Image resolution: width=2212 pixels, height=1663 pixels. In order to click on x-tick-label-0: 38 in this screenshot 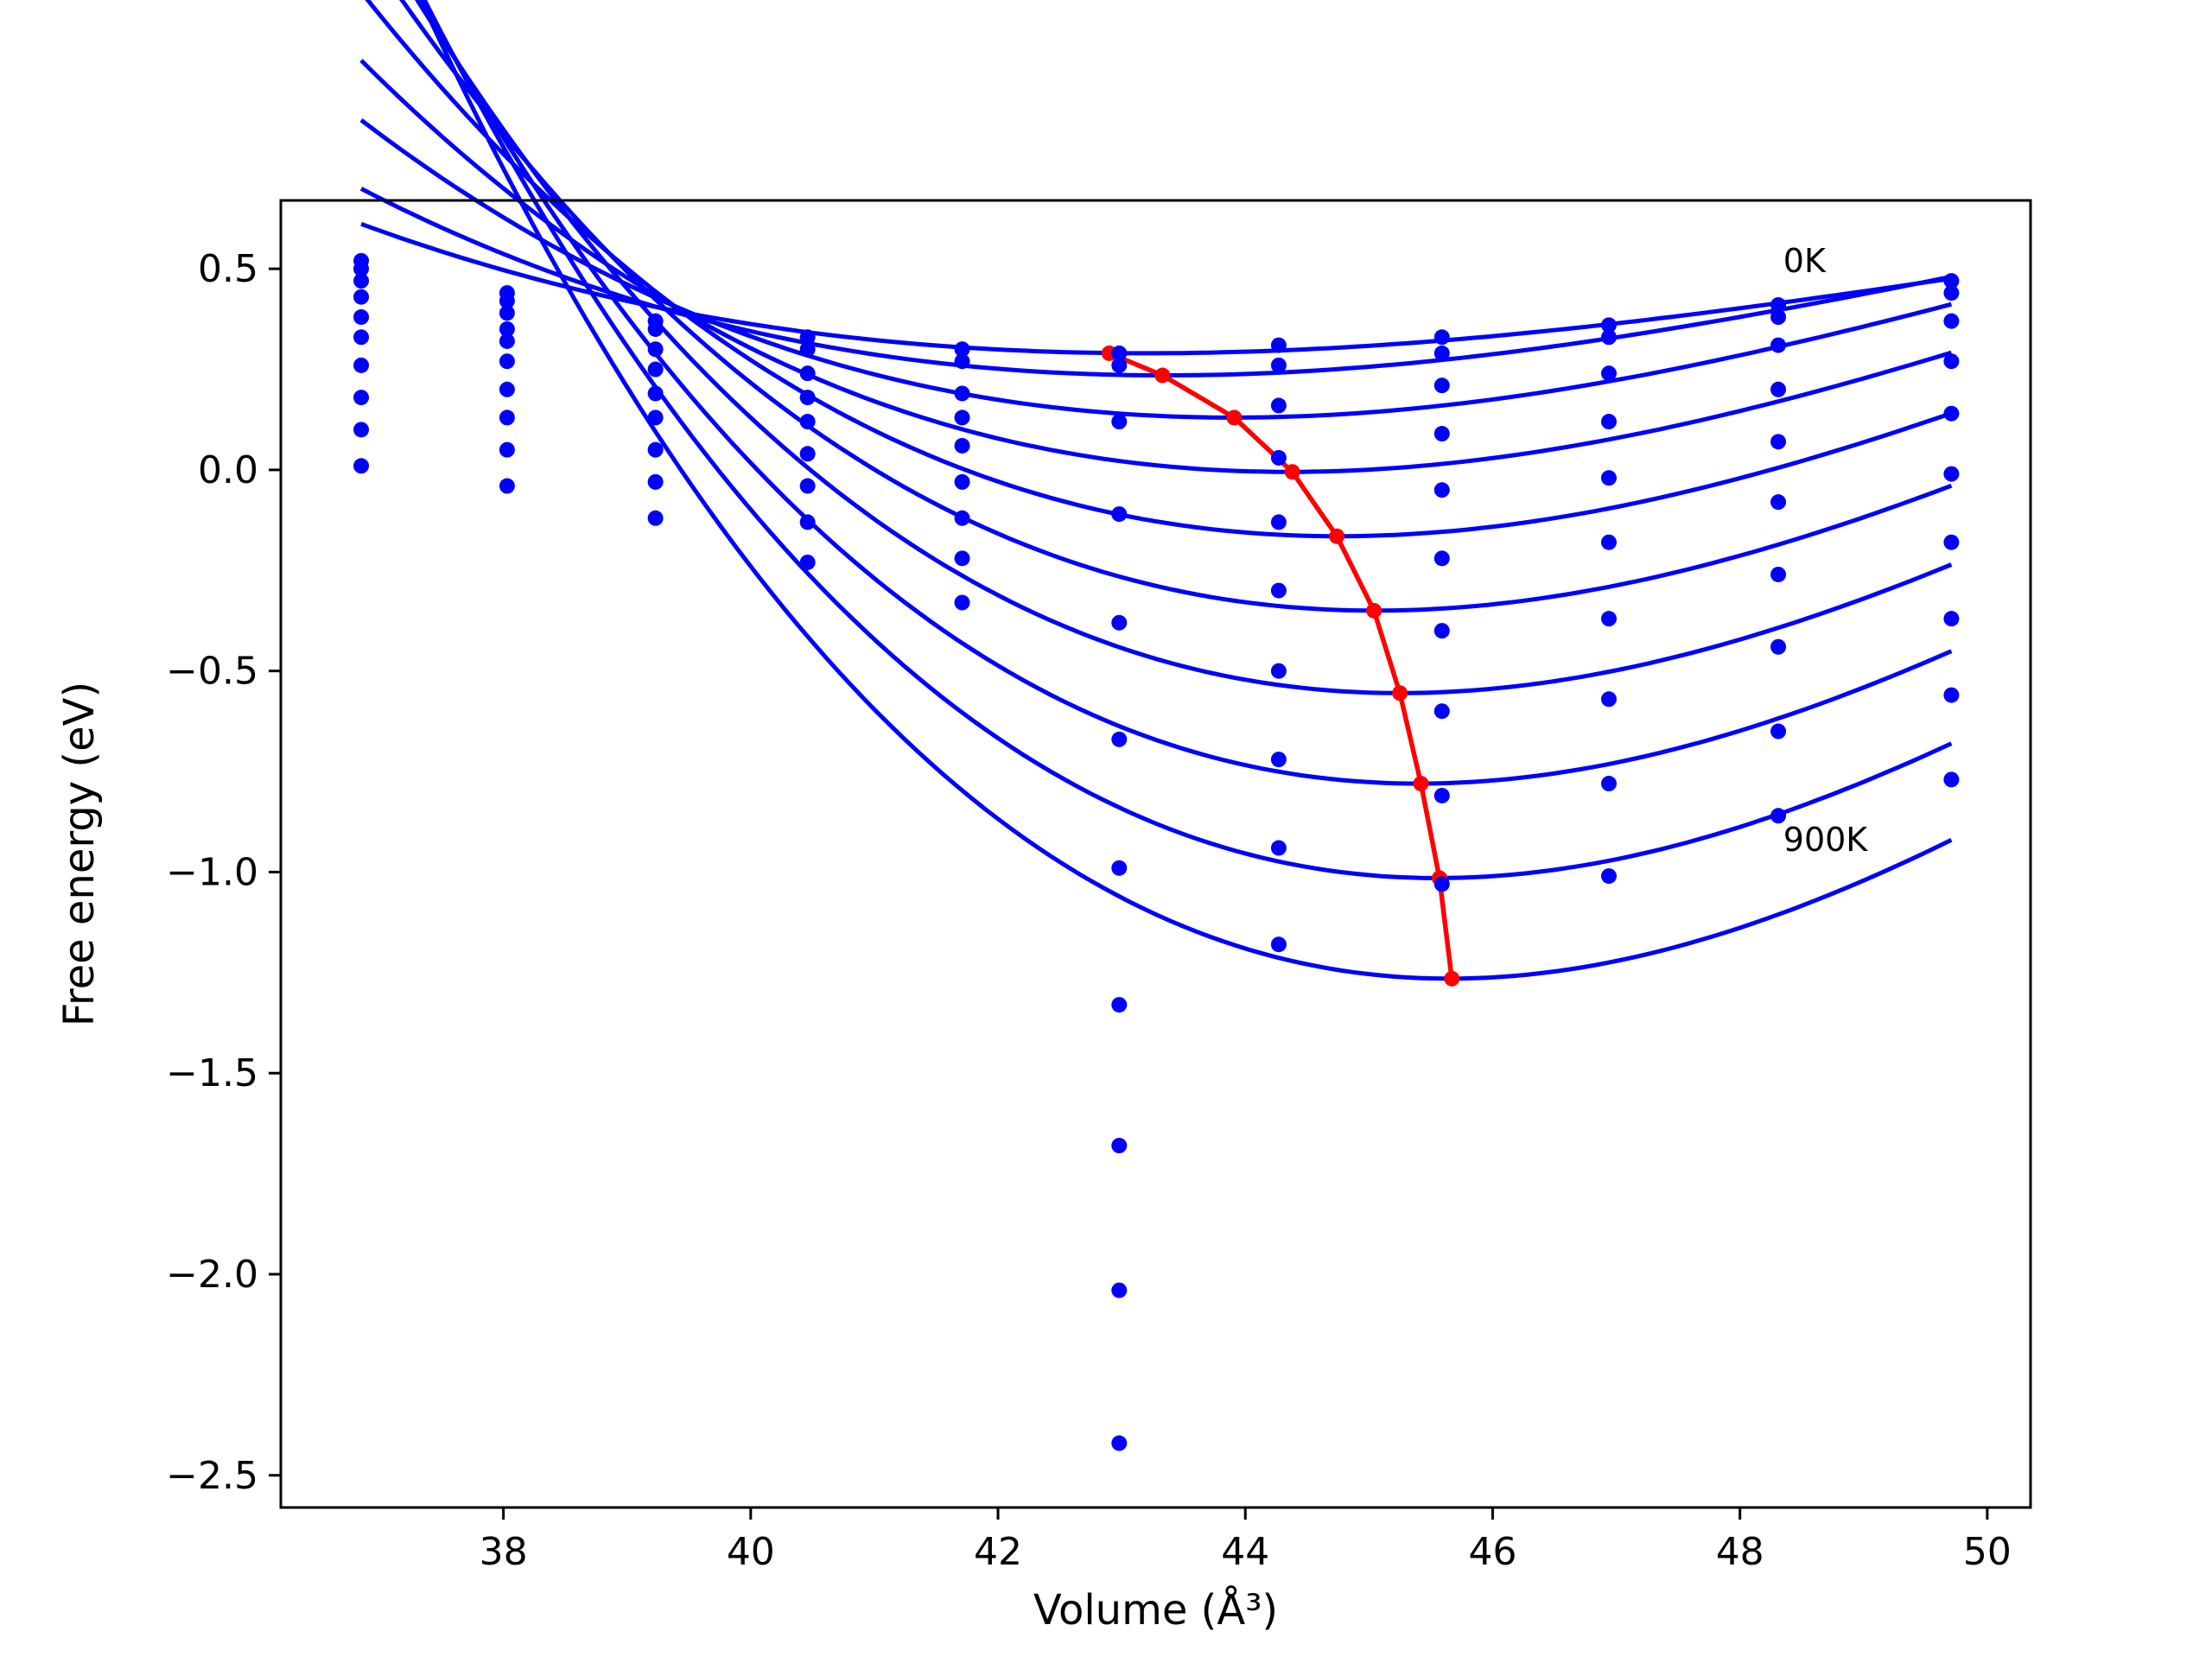, I will do `click(504, 1552)`.